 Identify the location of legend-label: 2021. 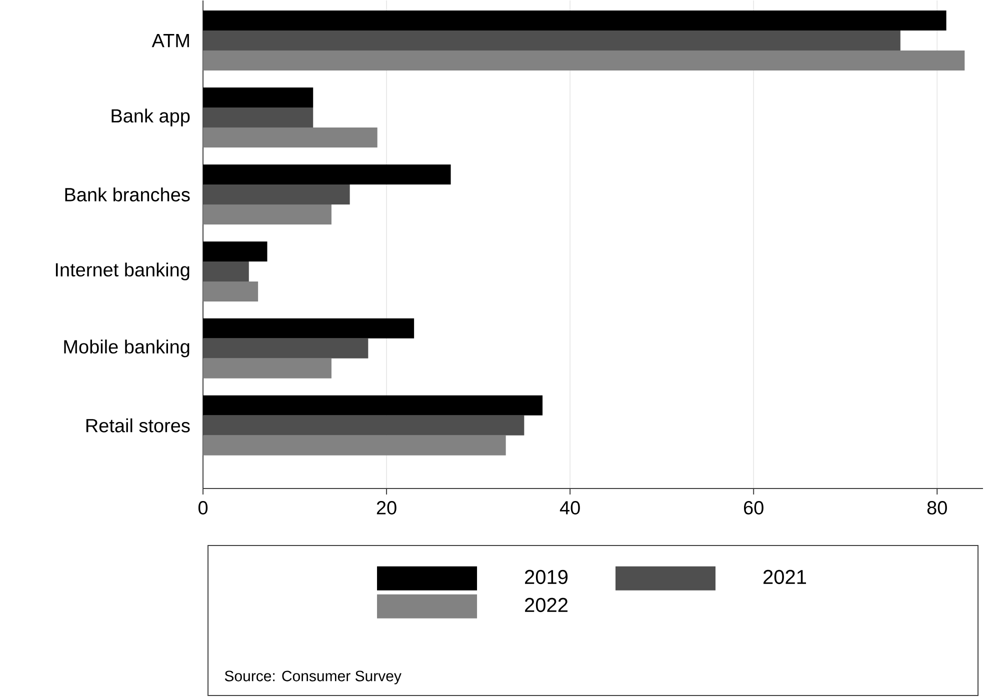
(784, 577).